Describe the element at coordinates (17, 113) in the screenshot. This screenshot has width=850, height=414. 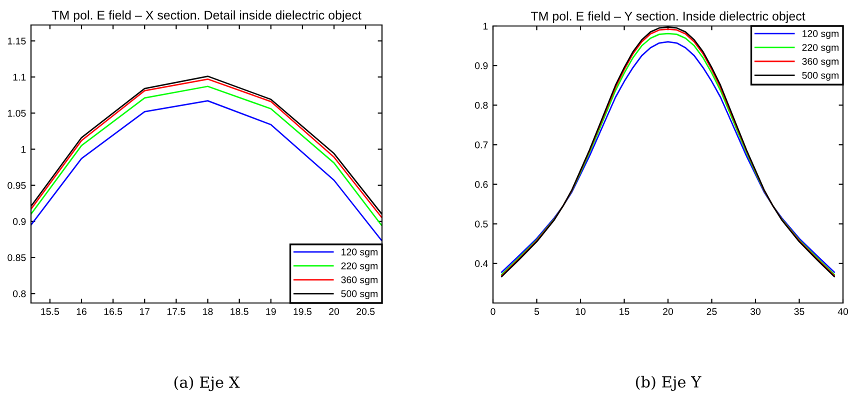
I see `y-tick-label: 1.05` at that location.